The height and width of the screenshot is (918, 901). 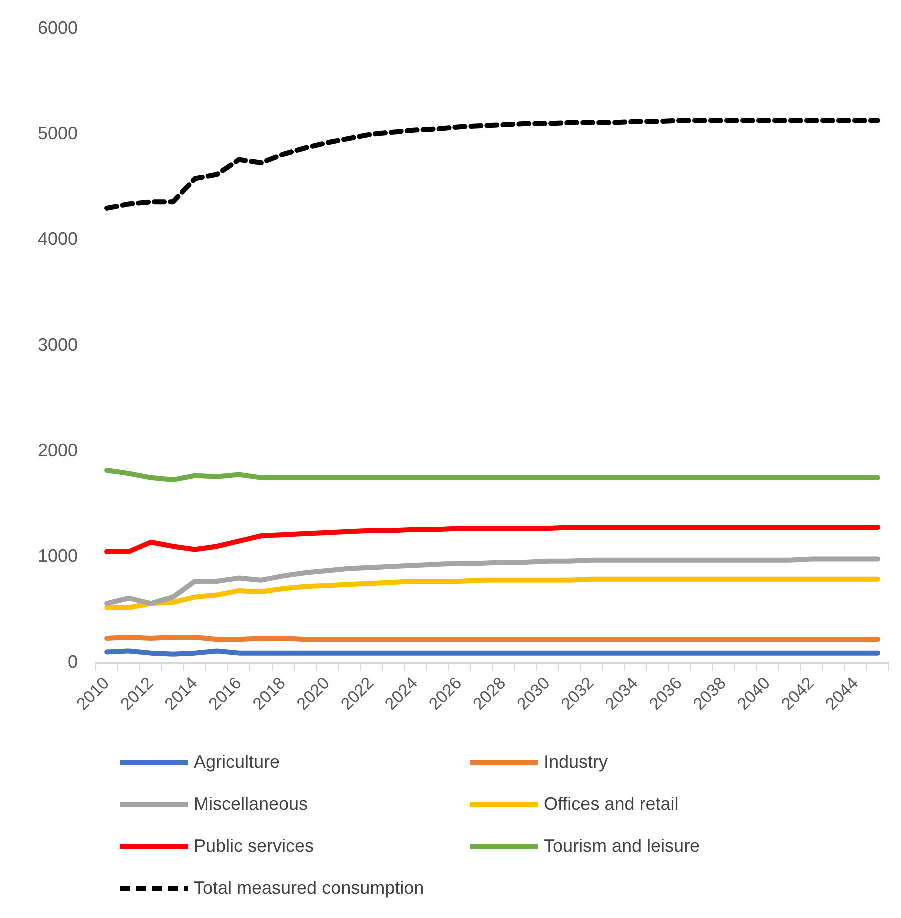 What do you see at coordinates (254, 846) in the screenshot?
I see `legend-label: Public services` at bounding box center [254, 846].